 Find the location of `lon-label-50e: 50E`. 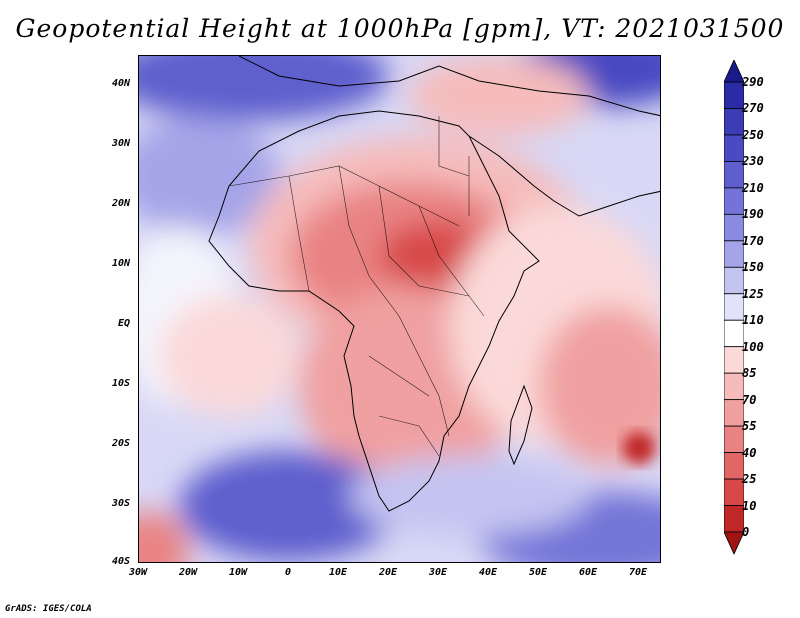

lon-label-50e: 50E is located at coordinates (538, 572).